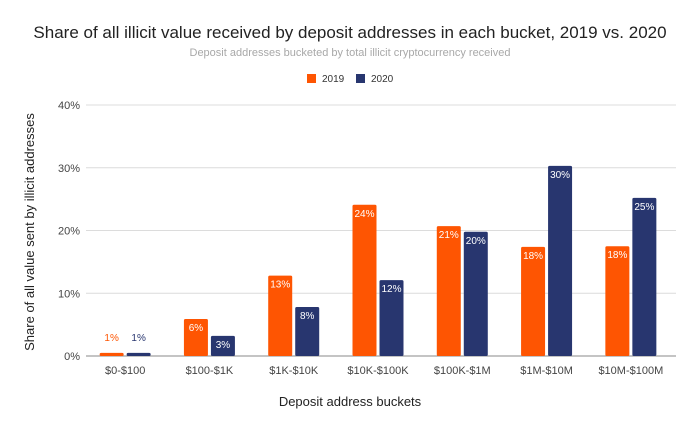  Describe the element at coordinates (449, 235) in the screenshot. I see `data-label-2019: 21%` at that location.